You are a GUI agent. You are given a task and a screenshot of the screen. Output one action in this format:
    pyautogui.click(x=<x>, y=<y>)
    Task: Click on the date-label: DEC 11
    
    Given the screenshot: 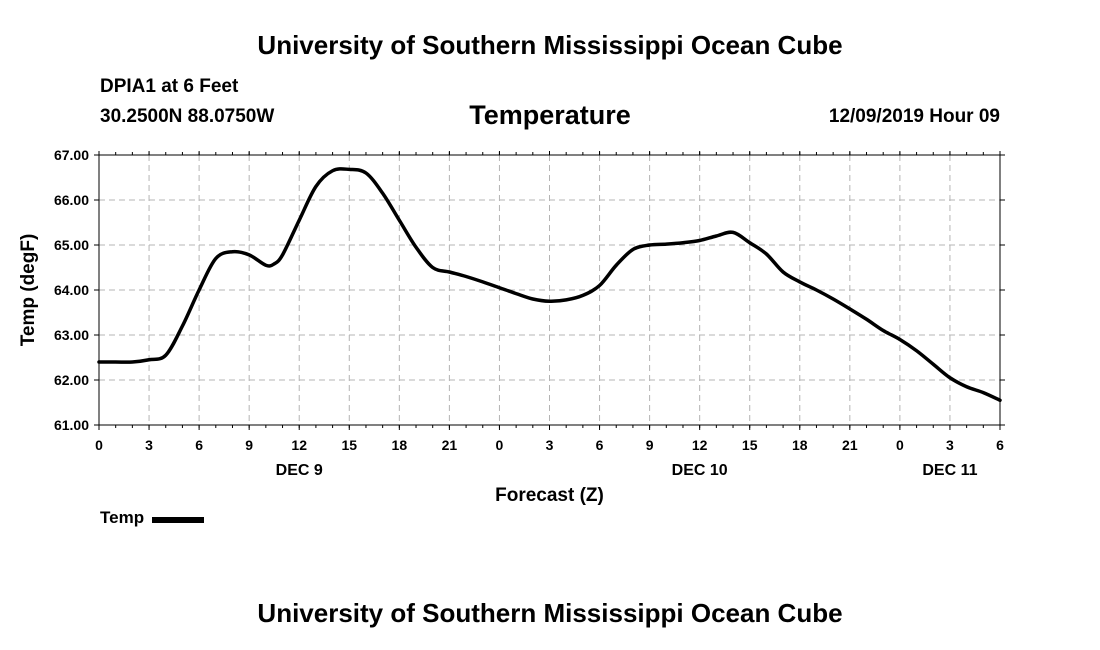 What is the action you would take?
    pyautogui.click(x=949, y=470)
    